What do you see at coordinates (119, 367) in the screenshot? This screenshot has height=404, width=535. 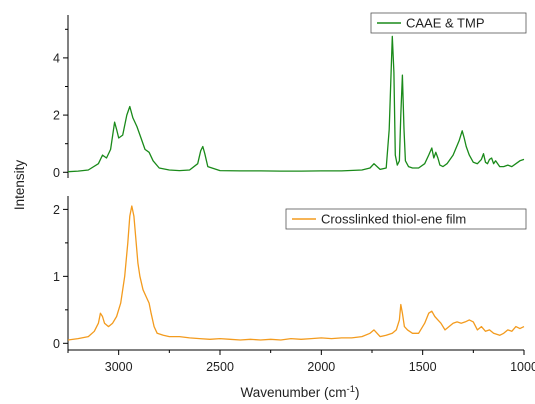 I see `x-tick-label: 3000` at bounding box center [119, 367].